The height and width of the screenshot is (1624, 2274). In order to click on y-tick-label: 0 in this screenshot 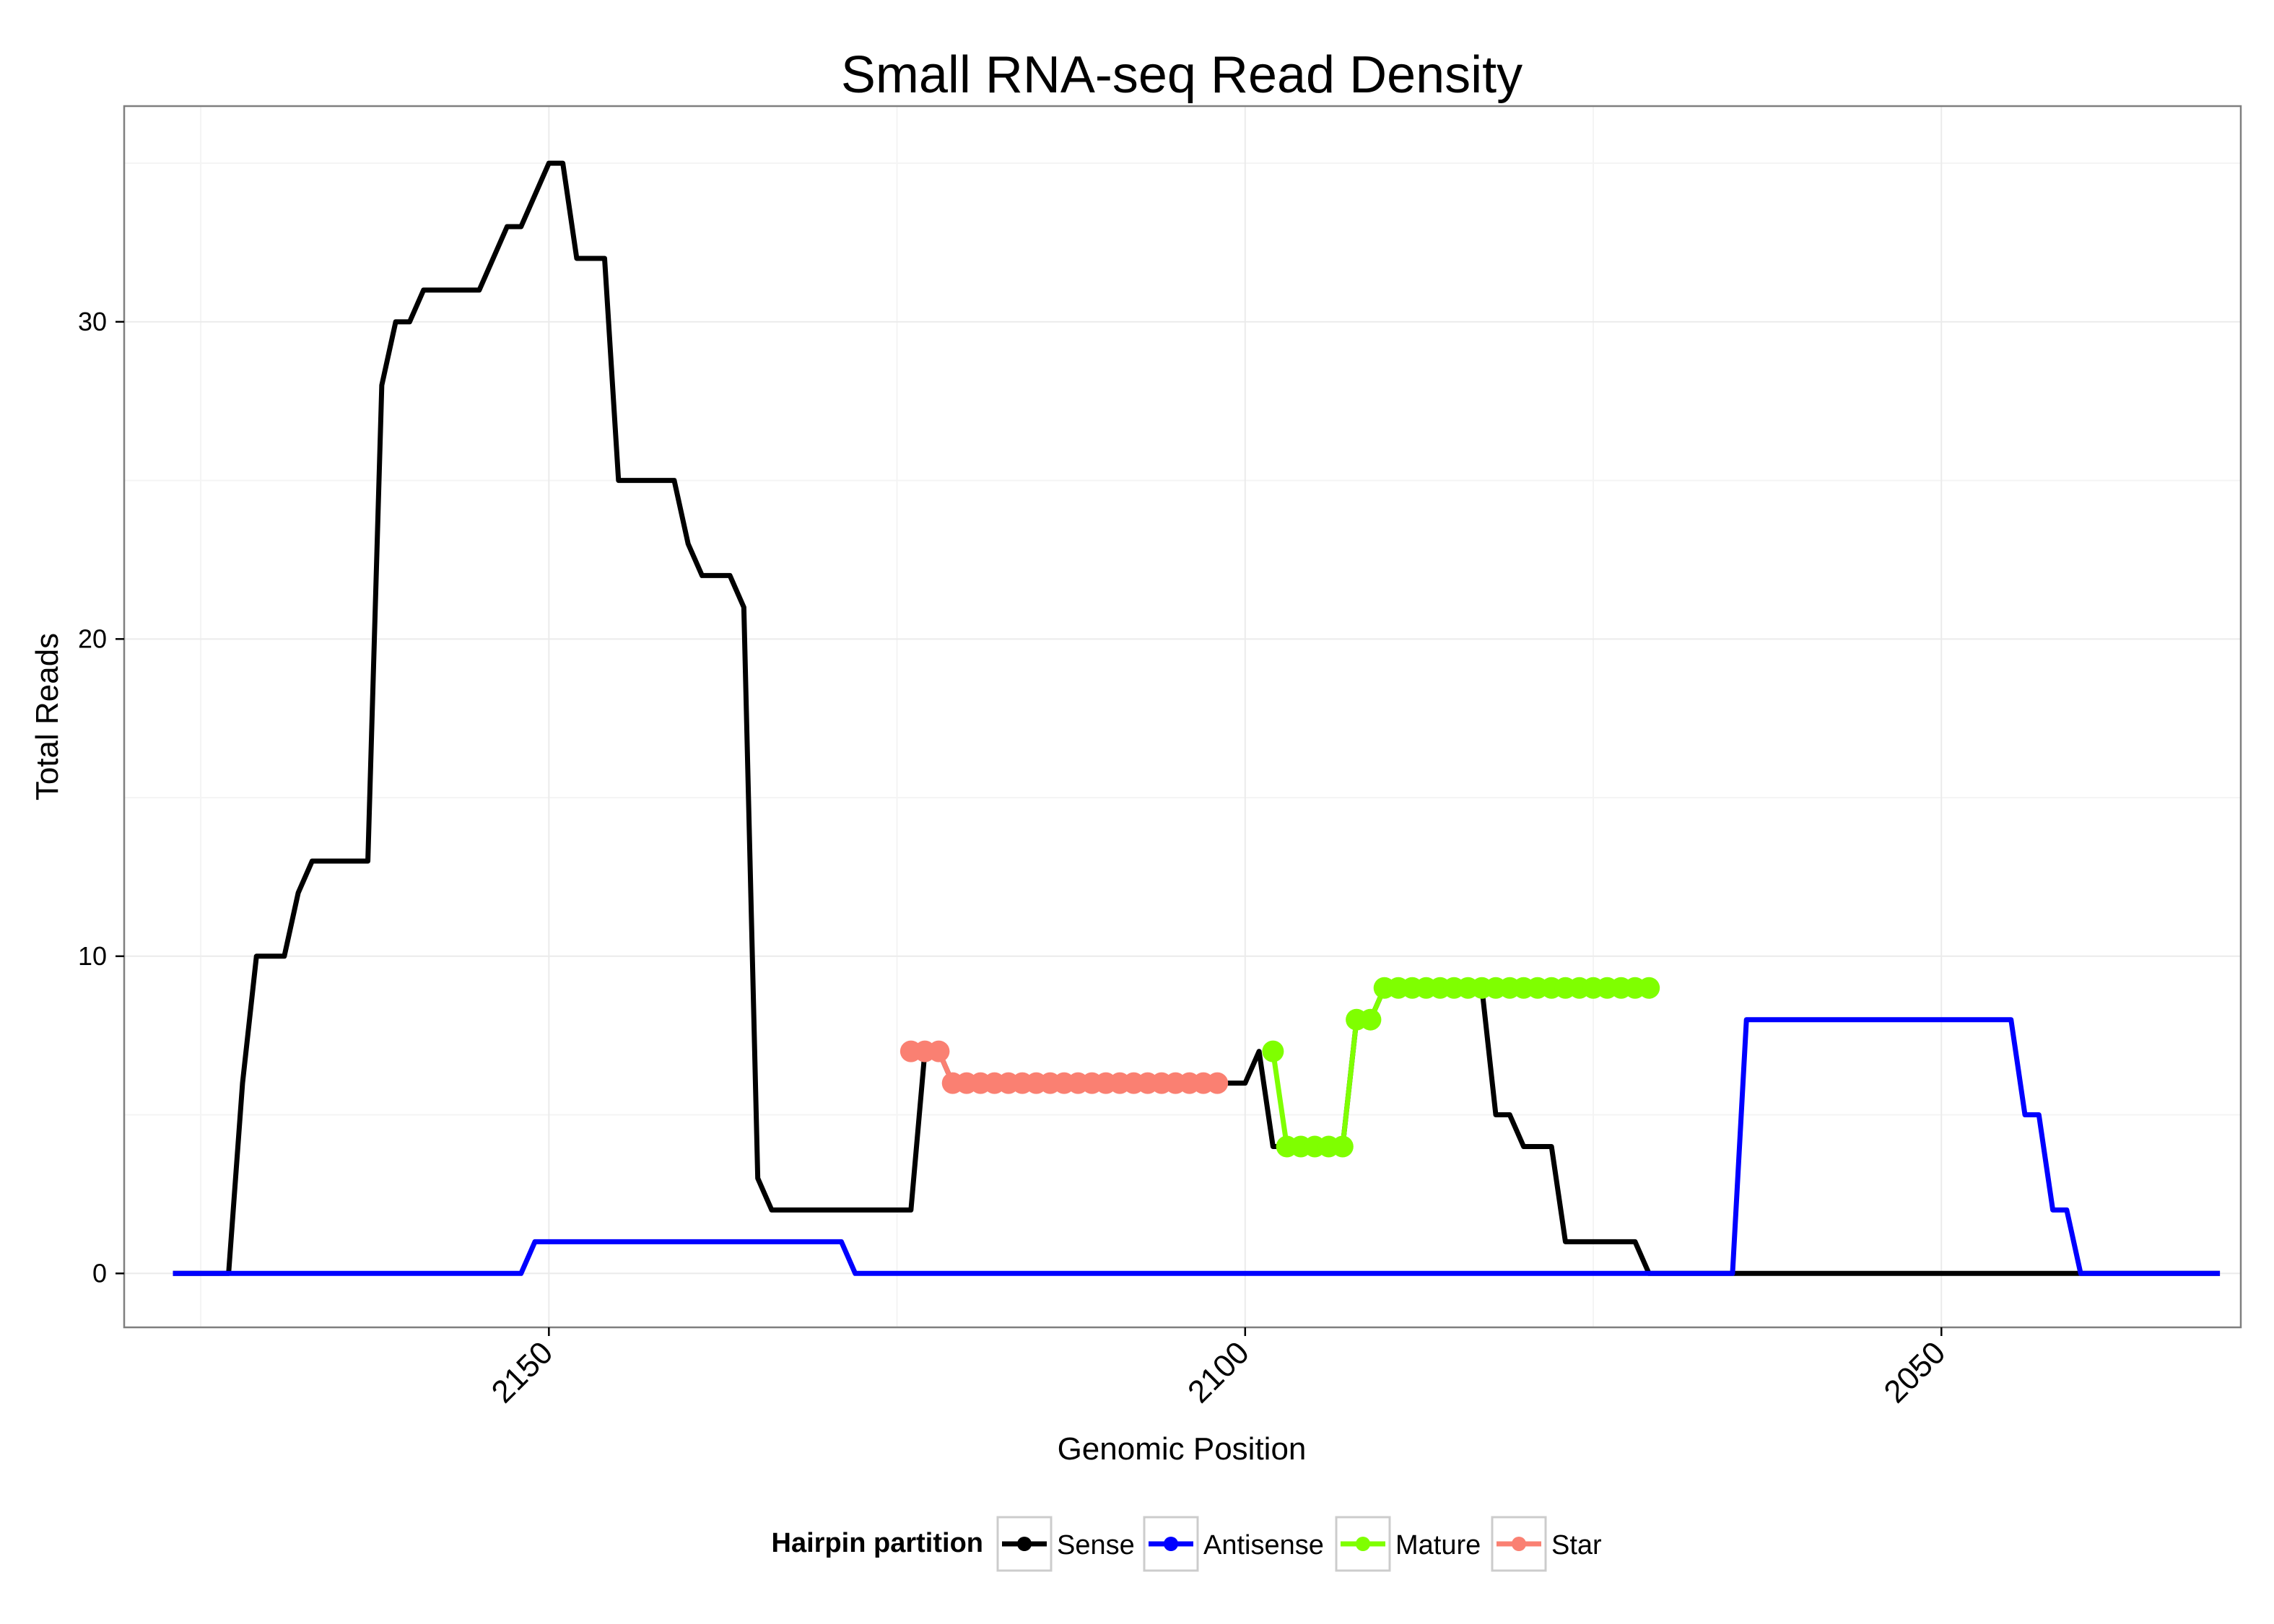, I will do `click(99, 1273)`.